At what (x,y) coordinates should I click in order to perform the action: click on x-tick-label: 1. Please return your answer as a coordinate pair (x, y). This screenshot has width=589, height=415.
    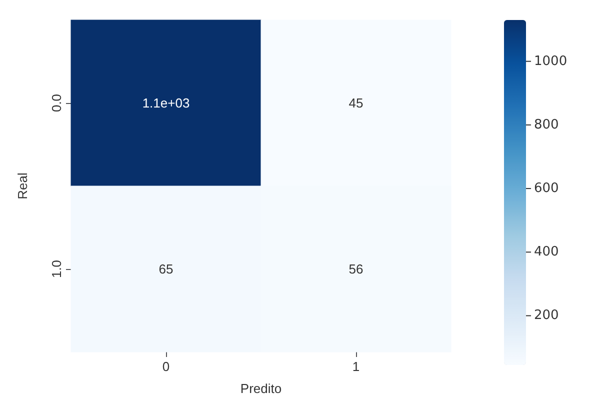
    Looking at the image, I should click on (356, 366).